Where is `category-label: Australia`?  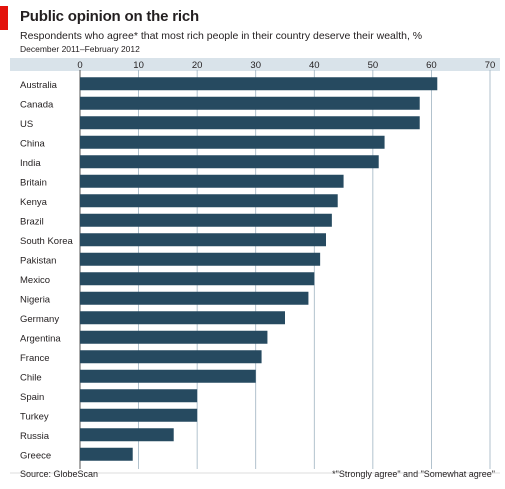
category-label: Australia is located at coordinates (39, 85).